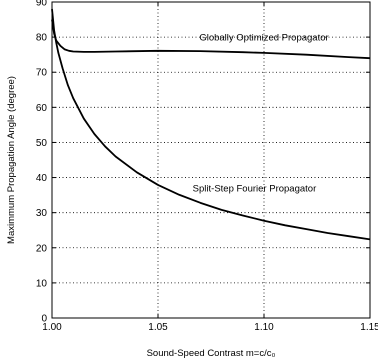 This screenshot has height=360, width=378. Describe the element at coordinates (211, 353) in the screenshot. I see `x-axis-label: Sound-Speed Contrast m=c/c₀` at that location.